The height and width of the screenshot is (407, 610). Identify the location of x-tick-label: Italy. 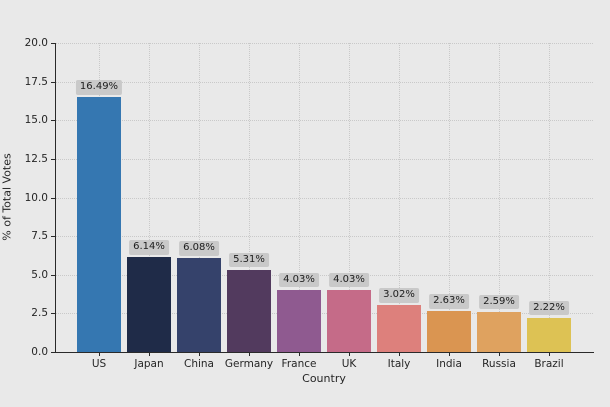
(399, 364).